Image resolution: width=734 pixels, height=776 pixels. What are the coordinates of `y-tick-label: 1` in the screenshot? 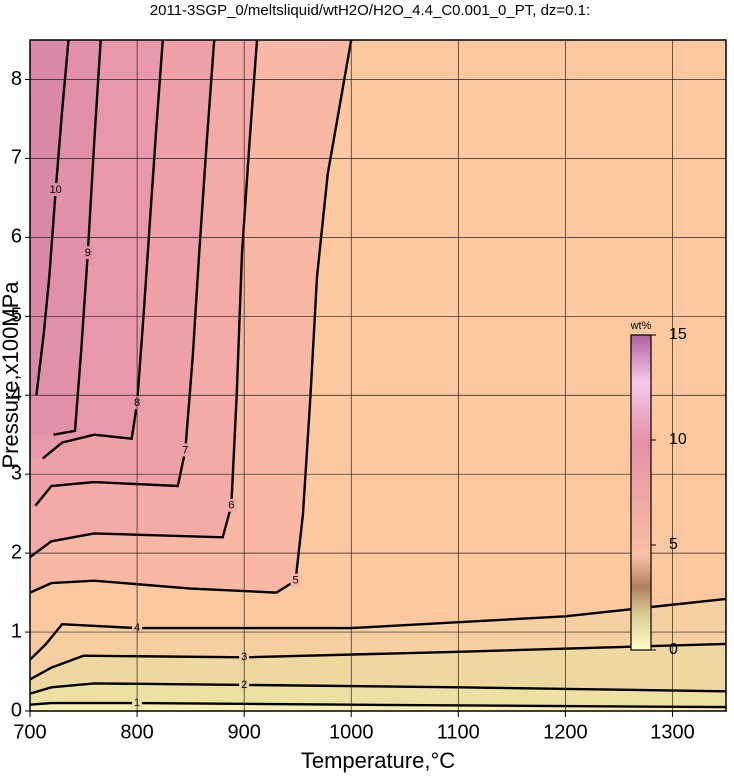 It's located at (16, 631).